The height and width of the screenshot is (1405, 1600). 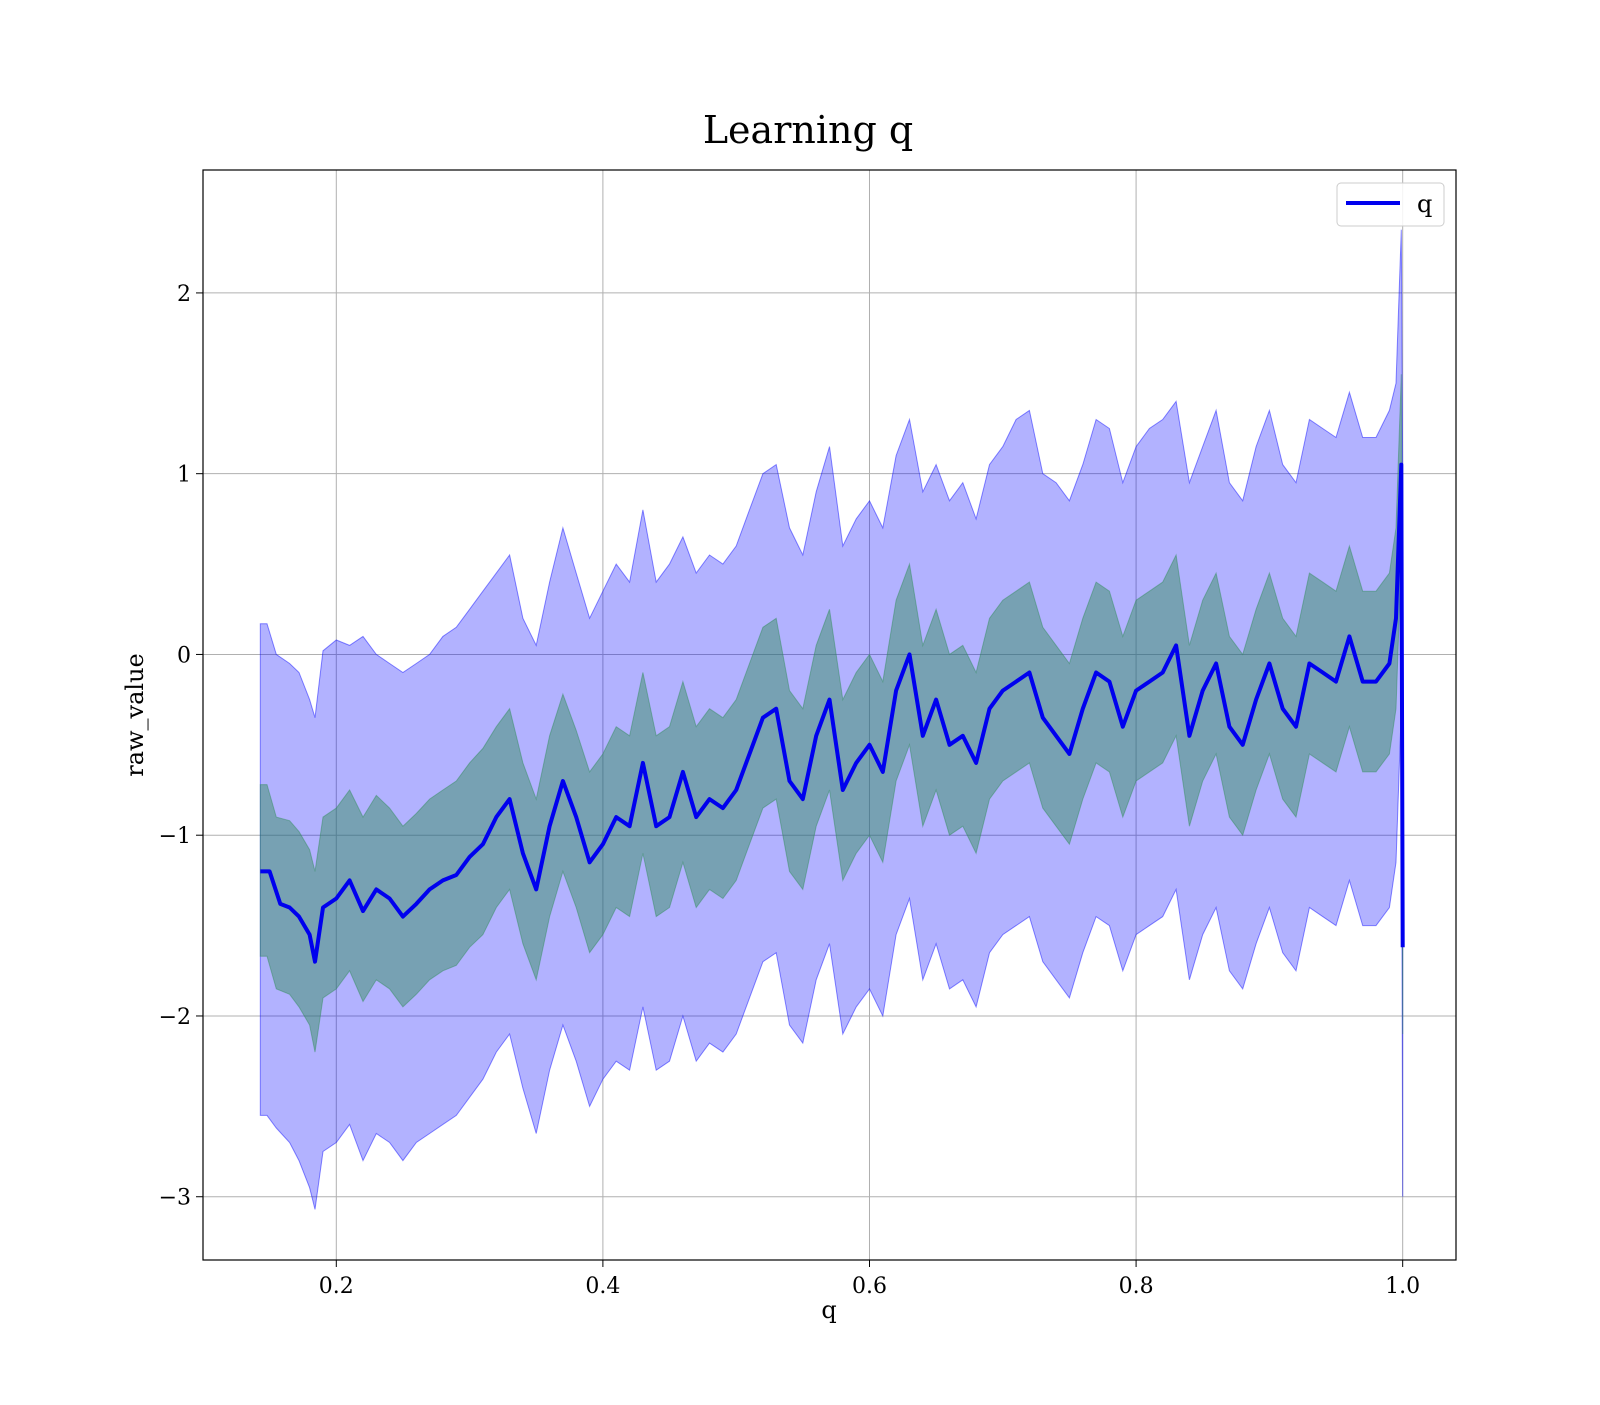 What do you see at coordinates (175, 836) in the screenshot?
I see `y-tick-label: −1` at bounding box center [175, 836].